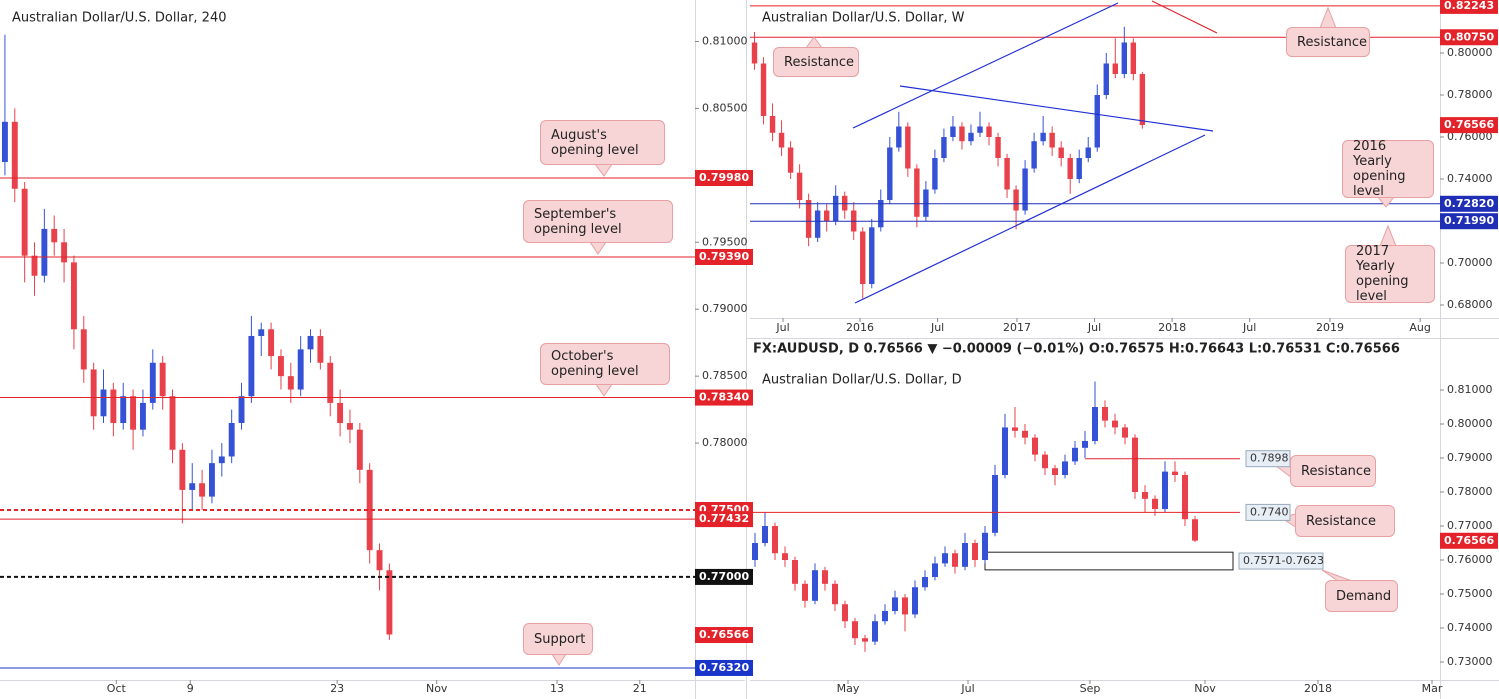  I want to click on axis-price-label: 0.79980, so click(724, 177).